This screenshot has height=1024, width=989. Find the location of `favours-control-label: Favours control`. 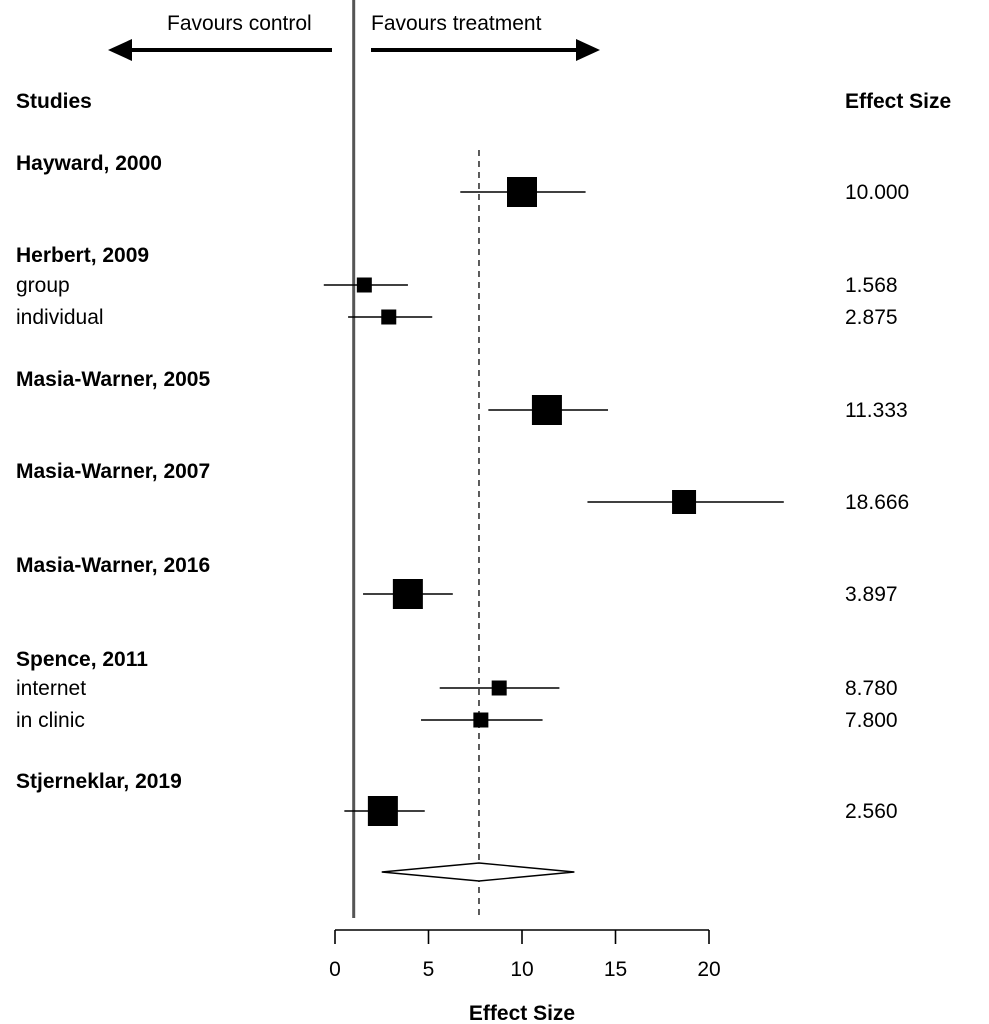

favours-control-label: Favours control is located at coordinates (239, 23).